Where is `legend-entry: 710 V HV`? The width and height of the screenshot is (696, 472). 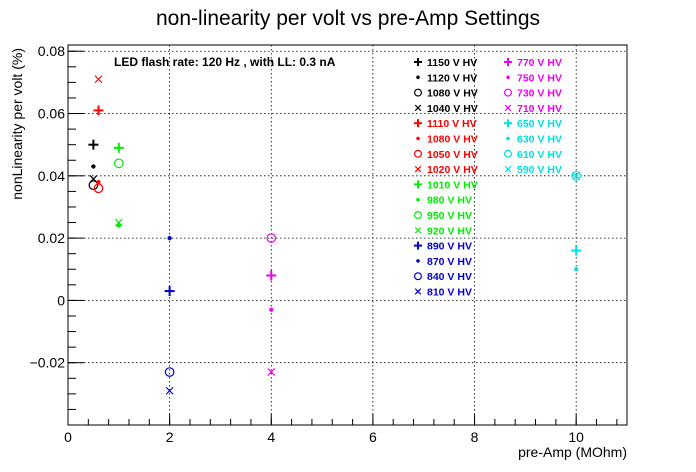
legend-entry: 710 V HV is located at coordinates (533, 109).